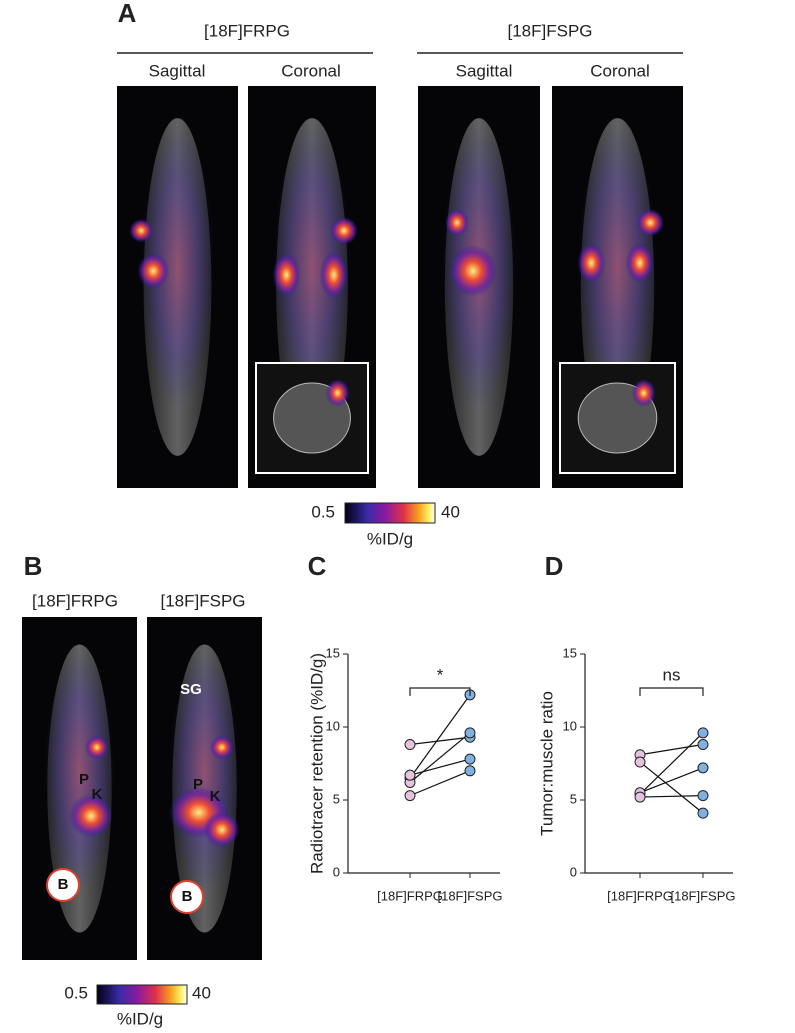 The image size is (795, 1033). I want to click on panel-label: B, so click(33, 566).